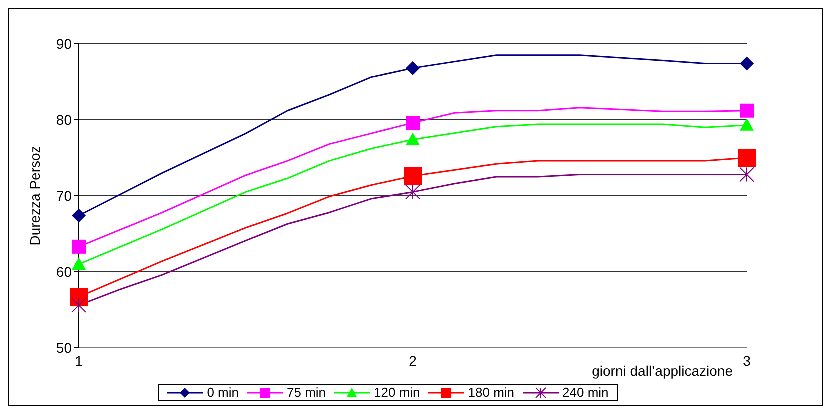 Image resolution: width=831 pixels, height=414 pixels. What do you see at coordinates (64, 272) in the screenshot?
I see `y-tick-label: 60` at bounding box center [64, 272].